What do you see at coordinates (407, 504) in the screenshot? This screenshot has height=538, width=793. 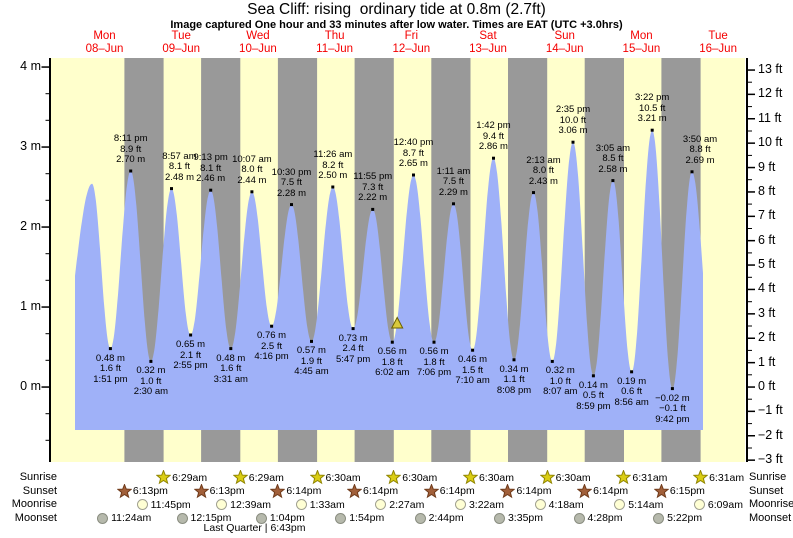 I see `sun-moon-time: 2:27am` at bounding box center [407, 504].